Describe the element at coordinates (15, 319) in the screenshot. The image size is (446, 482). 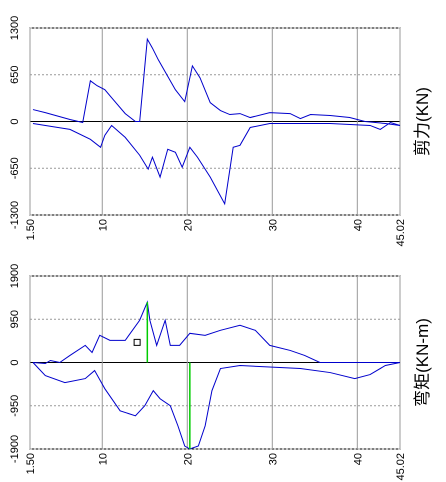
I see `y-tick-label: 950` at that location.